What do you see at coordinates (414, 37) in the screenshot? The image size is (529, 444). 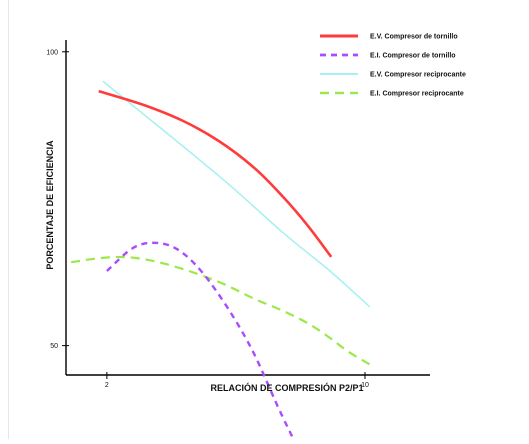 I see `legend-label-e-v-compresor-de-tornillo: E.V. Compresor de tornillo` at bounding box center [414, 37].